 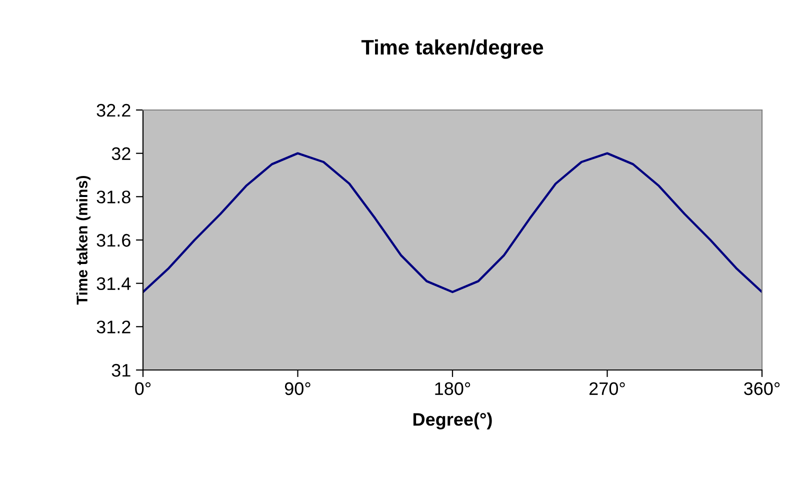 What do you see at coordinates (113, 240) in the screenshot?
I see `y-tick-label: 31.6` at bounding box center [113, 240].